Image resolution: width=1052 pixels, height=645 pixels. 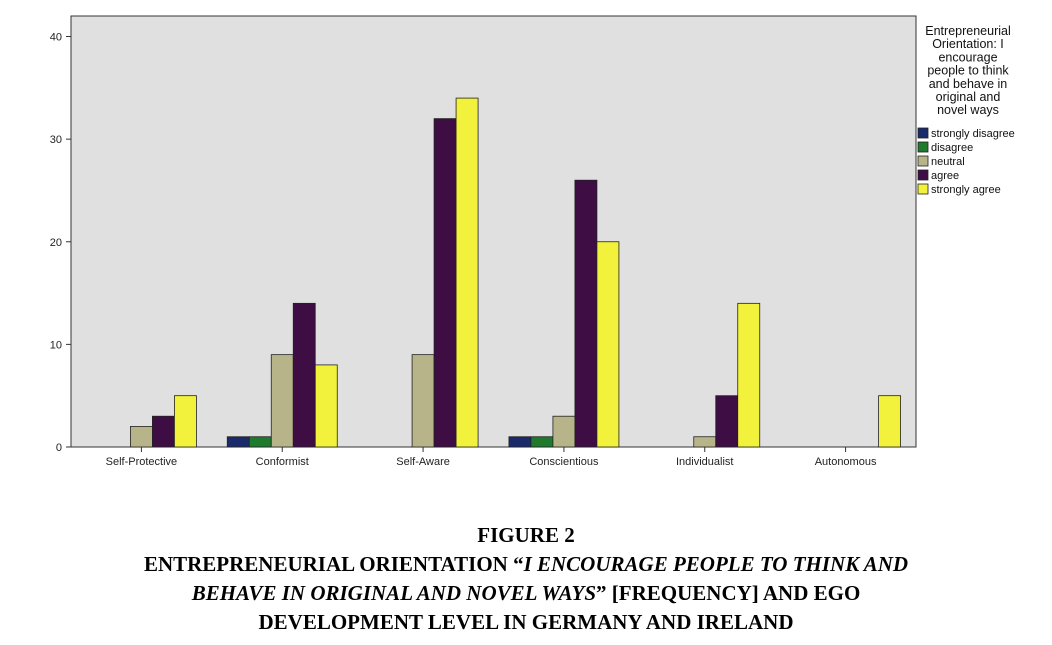 I want to click on y-tick-label: 0, so click(x=59, y=448).